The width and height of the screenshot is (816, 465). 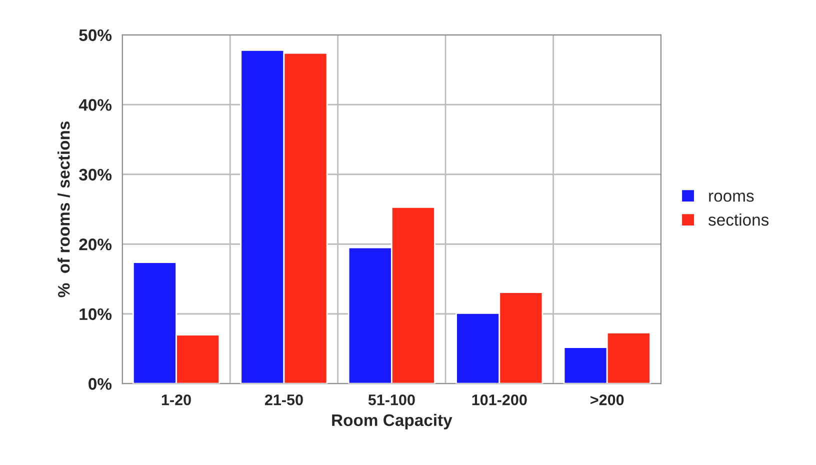 I want to click on x-tick-label: 51-100, so click(x=391, y=400).